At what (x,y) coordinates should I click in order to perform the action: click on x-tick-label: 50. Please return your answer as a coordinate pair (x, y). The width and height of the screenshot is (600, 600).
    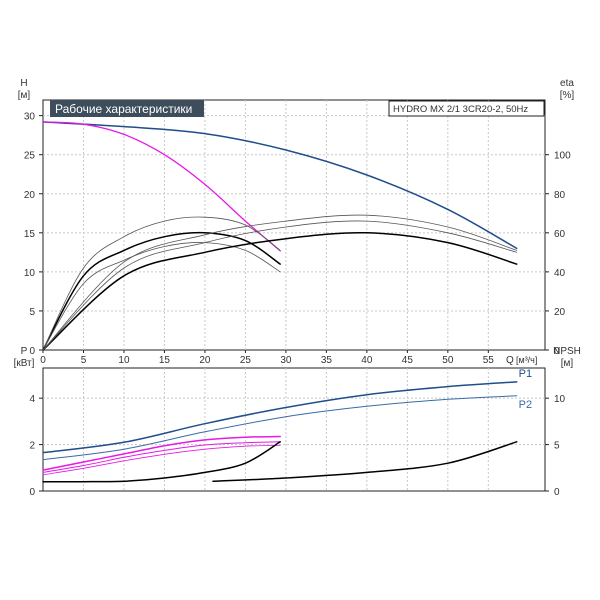
    Looking at the image, I should click on (448, 360).